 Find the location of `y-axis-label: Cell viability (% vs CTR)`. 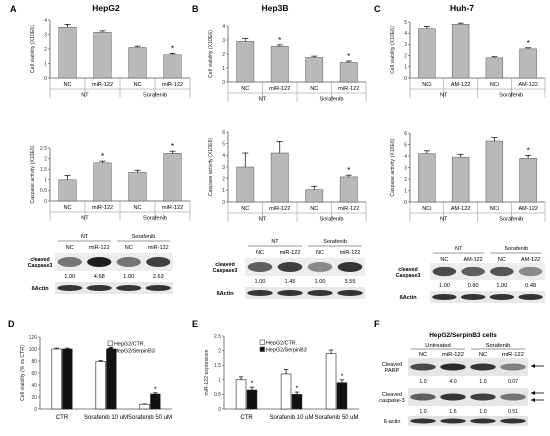

y-axis-label: Cell viability (% vs CTR) is located at coordinates (23, 373).